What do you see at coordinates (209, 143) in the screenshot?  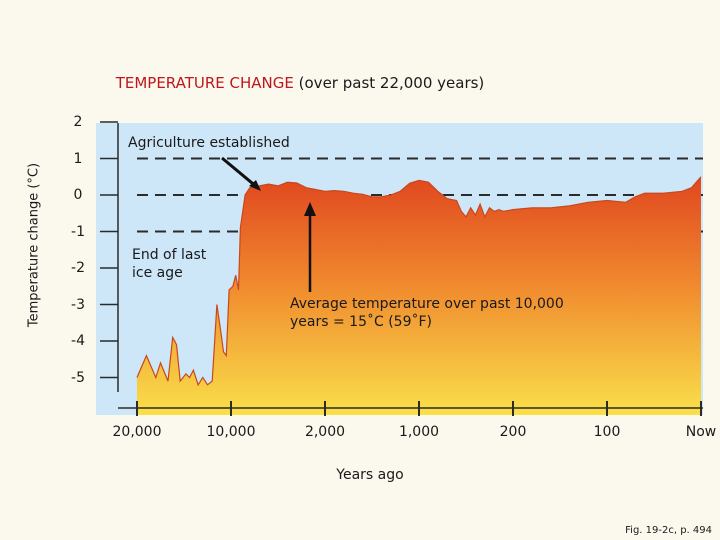 I see `annotation-agriculture: Agriculture established` at bounding box center [209, 143].